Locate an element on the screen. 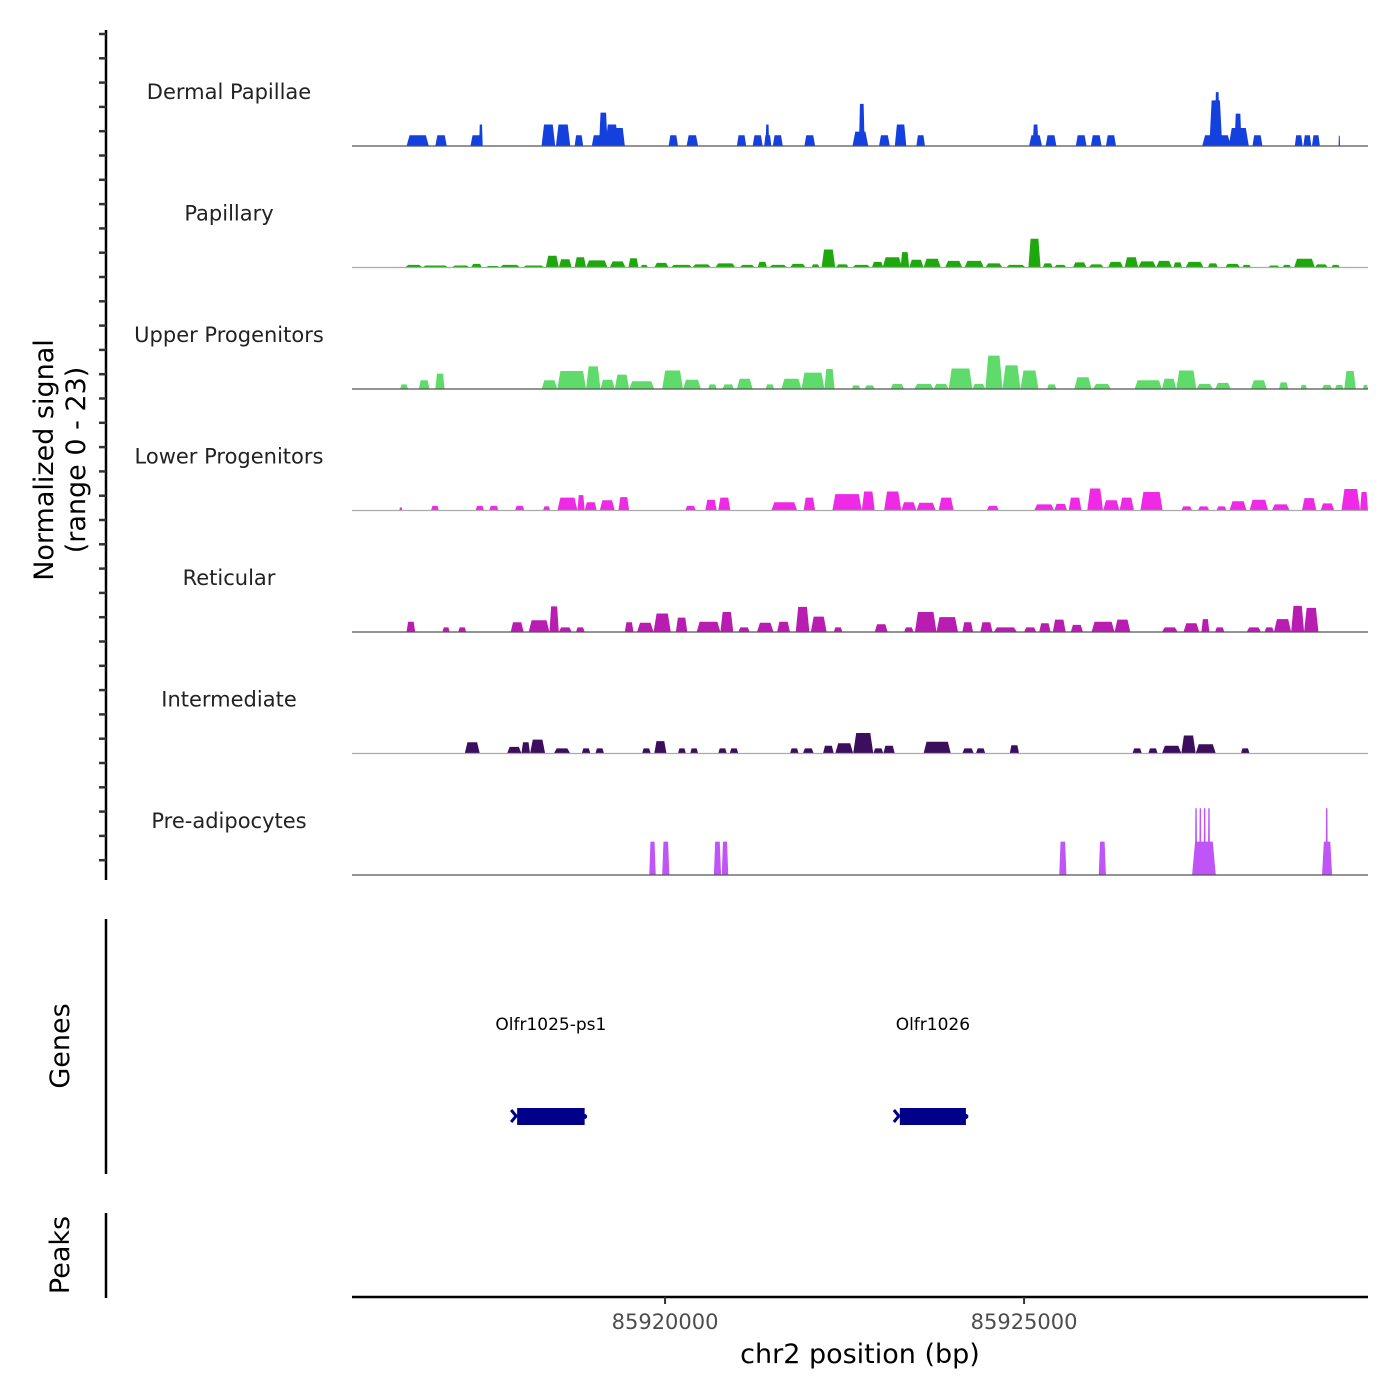 This screenshot has width=1400, height=1400. gene-end-marker is located at coordinates (966, 1116).